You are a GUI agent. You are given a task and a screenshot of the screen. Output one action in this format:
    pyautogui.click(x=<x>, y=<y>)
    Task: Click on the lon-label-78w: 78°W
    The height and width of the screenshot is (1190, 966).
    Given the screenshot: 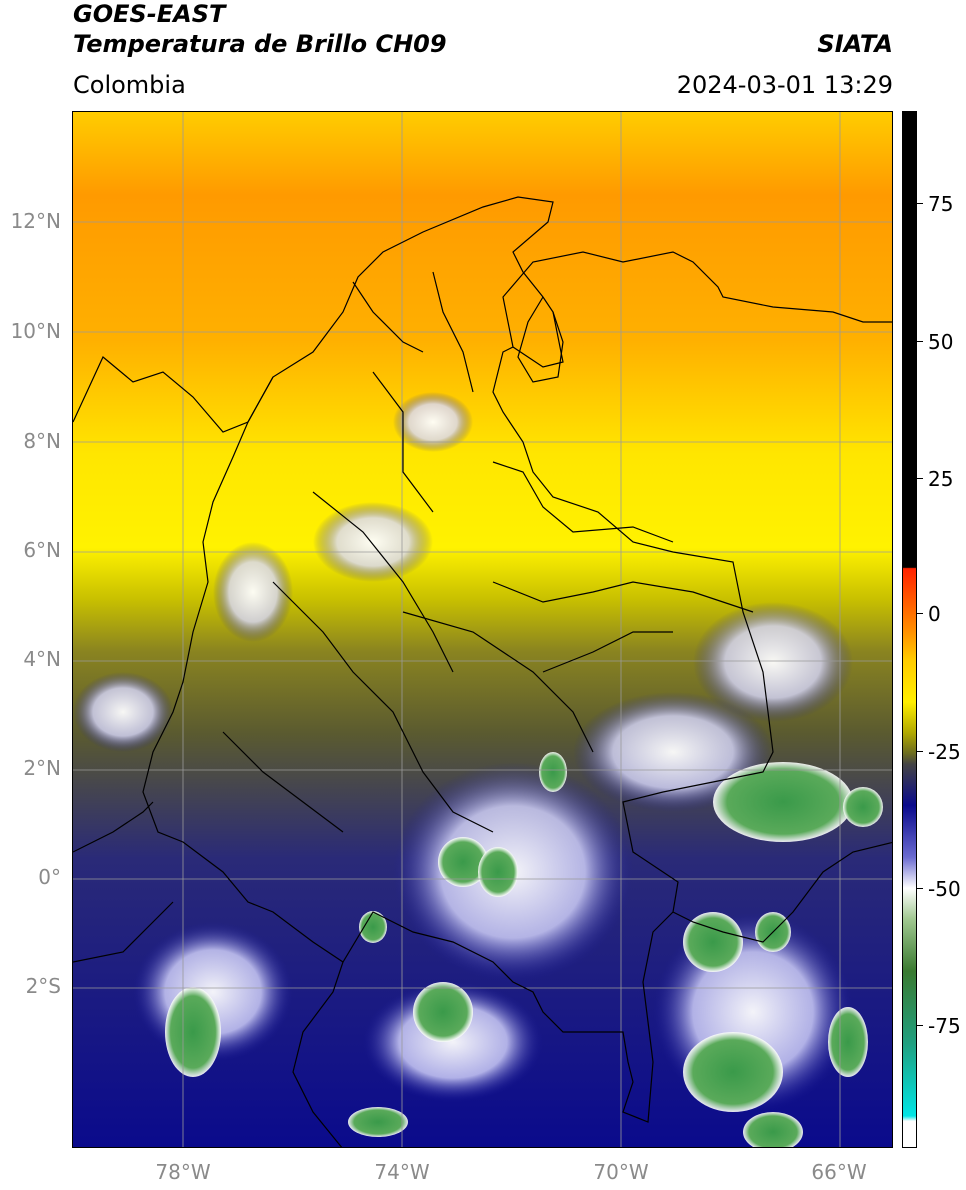 What is the action you would take?
    pyautogui.click(x=183, y=1172)
    